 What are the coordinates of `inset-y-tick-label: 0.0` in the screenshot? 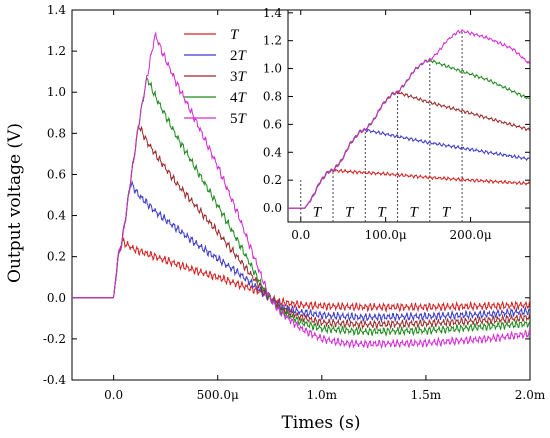 It's located at (272, 208).